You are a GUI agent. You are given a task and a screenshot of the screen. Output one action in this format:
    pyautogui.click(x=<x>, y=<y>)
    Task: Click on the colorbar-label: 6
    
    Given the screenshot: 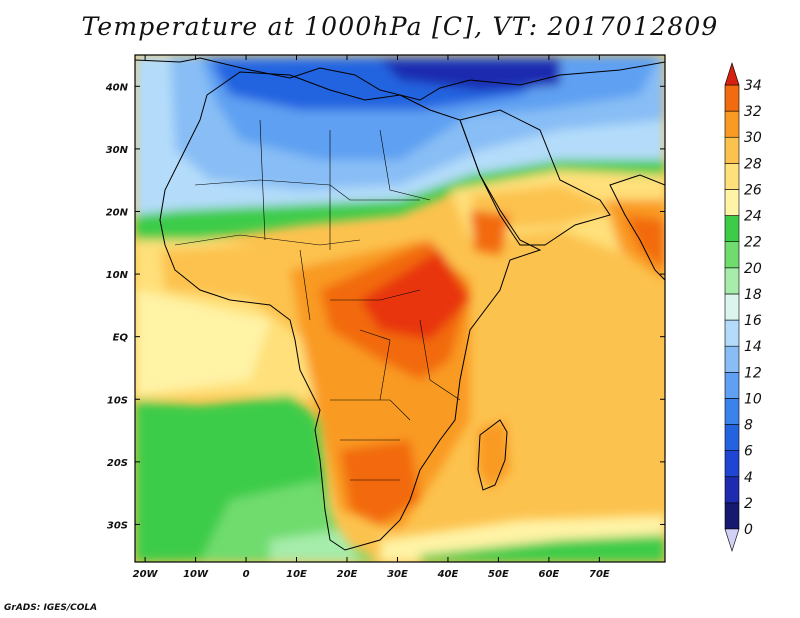 What is the action you would take?
    pyautogui.click(x=748, y=452)
    